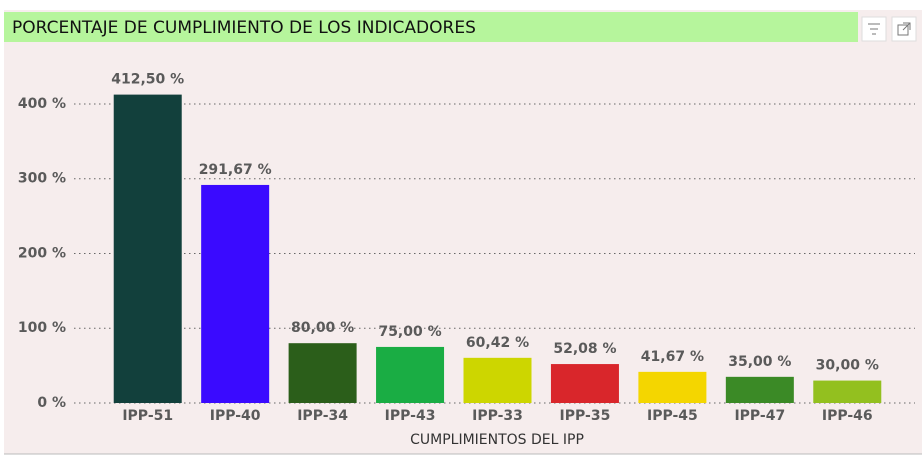 This screenshot has height=457, width=922. What do you see at coordinates (847, 366) in the screenshot?
I see `data-label: 30,00 %` at bounding box center [847, 366].